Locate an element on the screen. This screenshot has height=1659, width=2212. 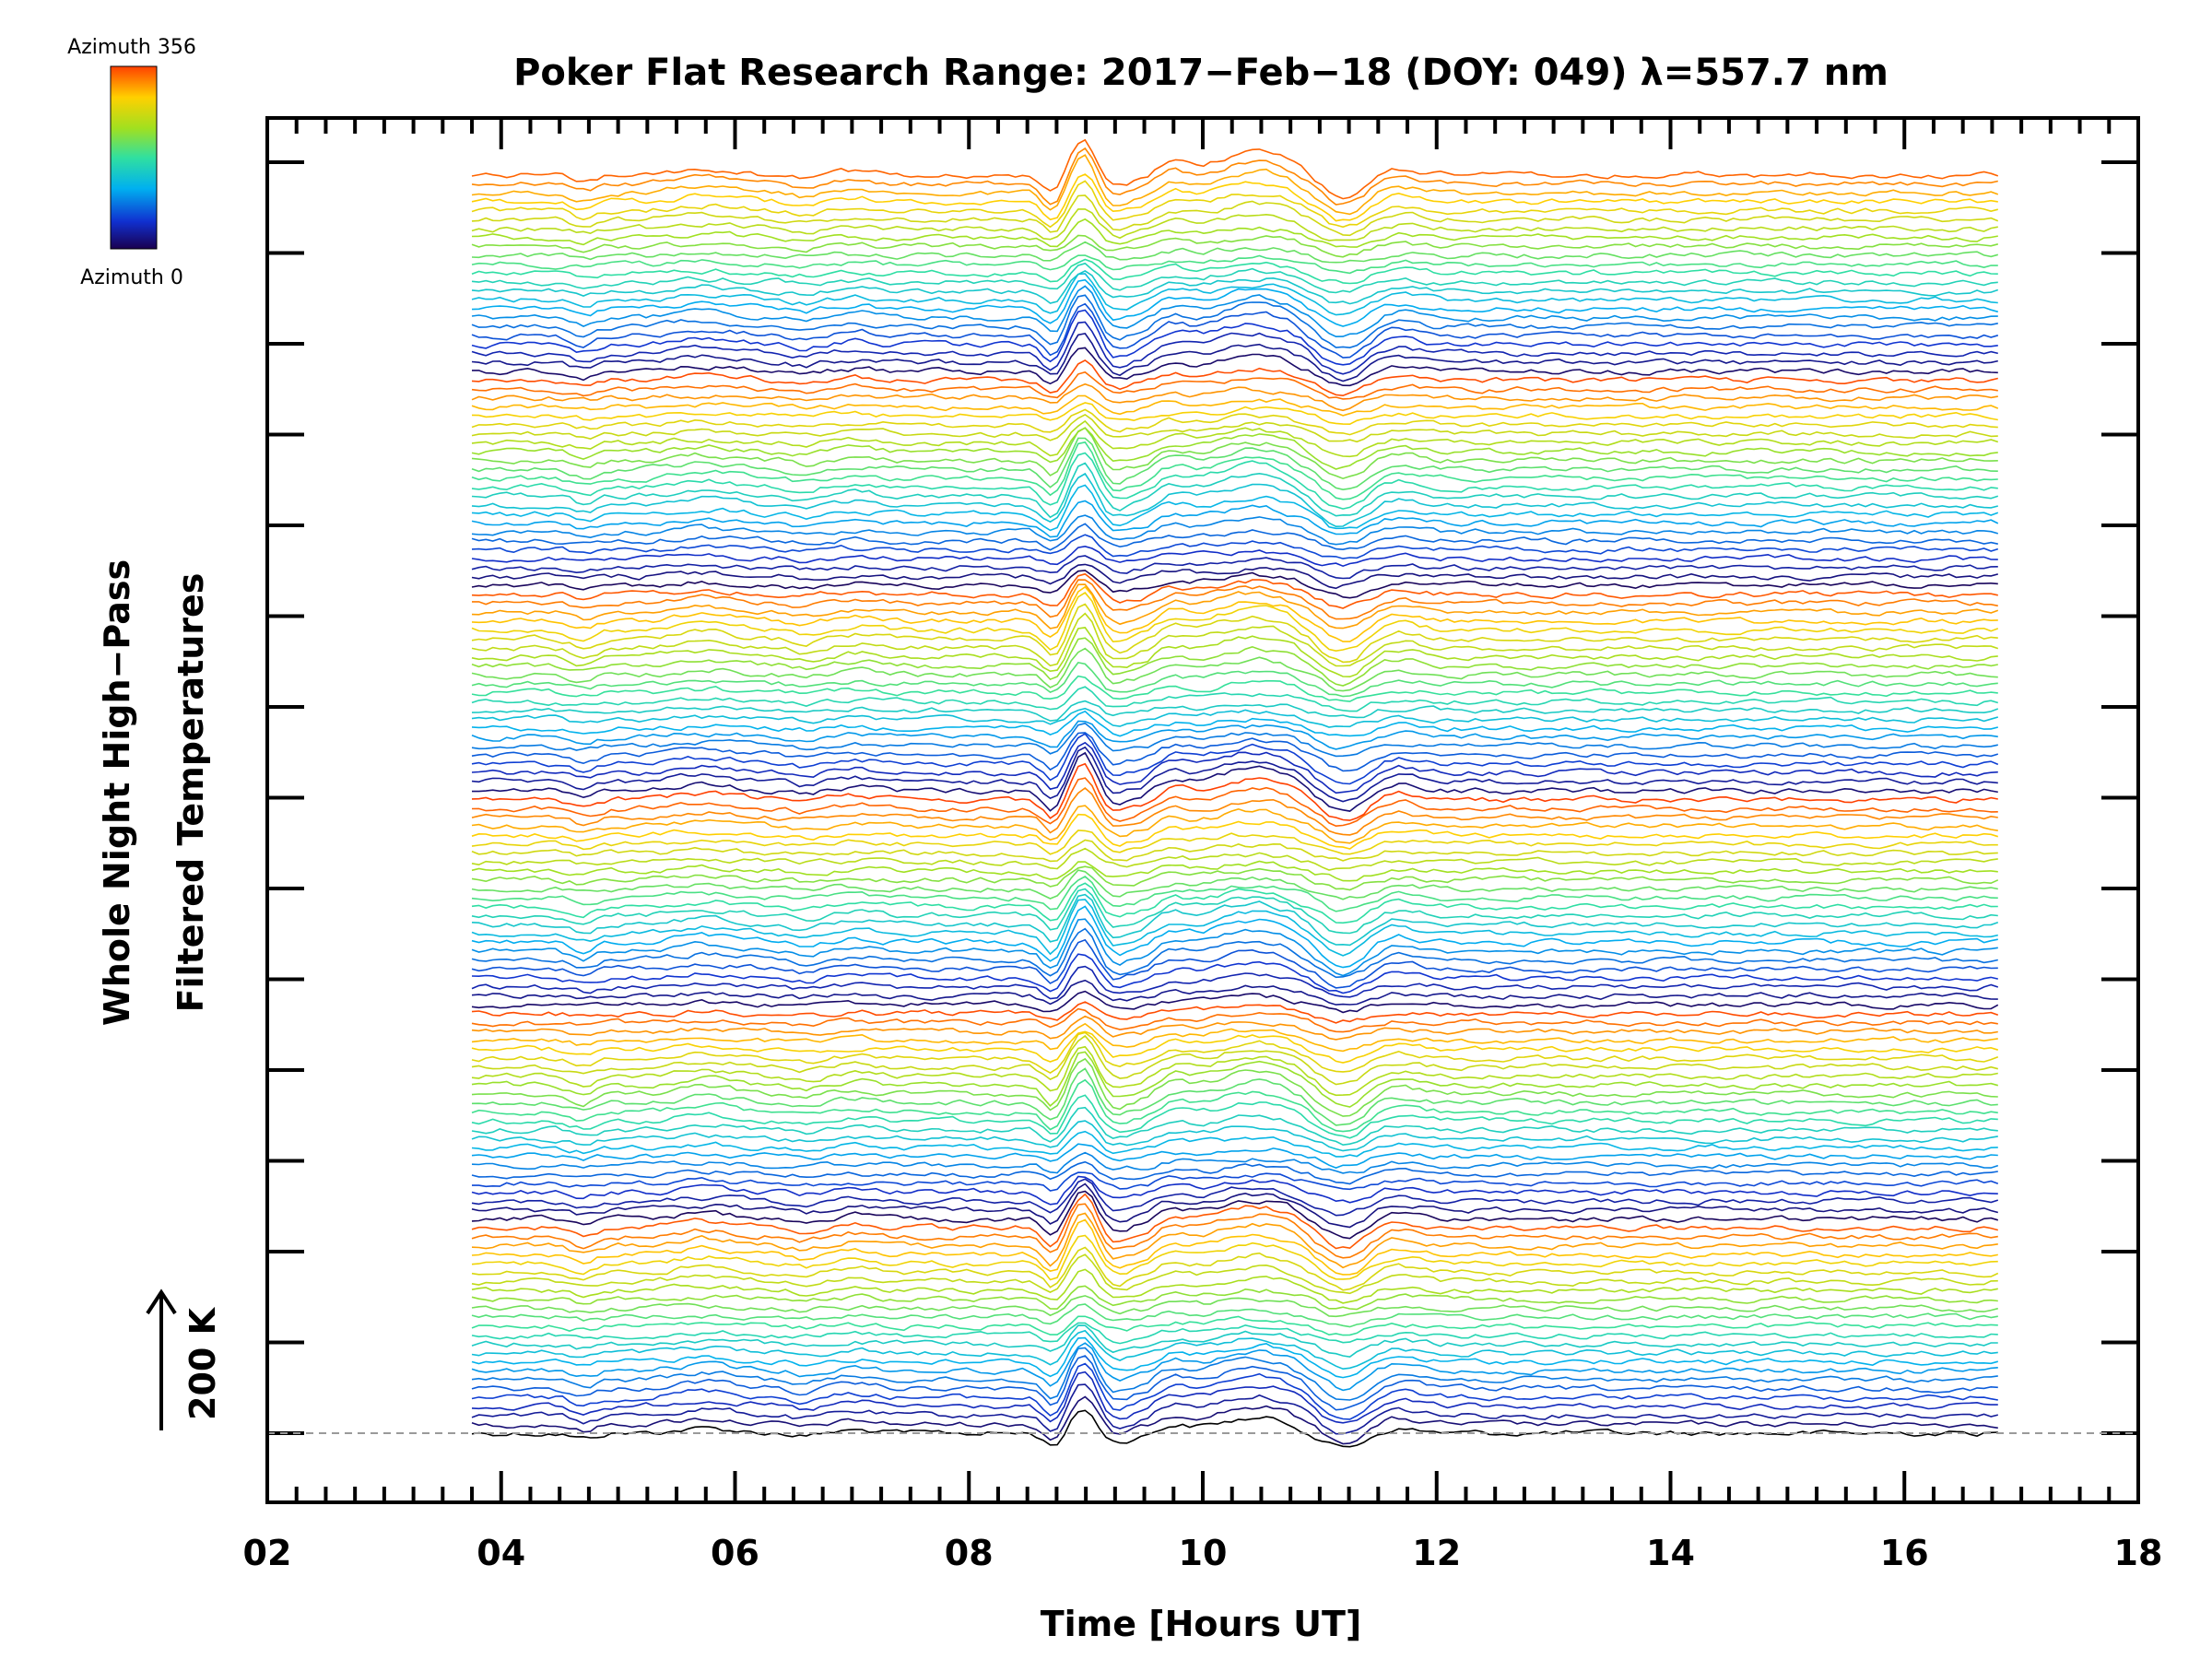
x-tick-label: 12 is located at coordinates (1436, 1553).